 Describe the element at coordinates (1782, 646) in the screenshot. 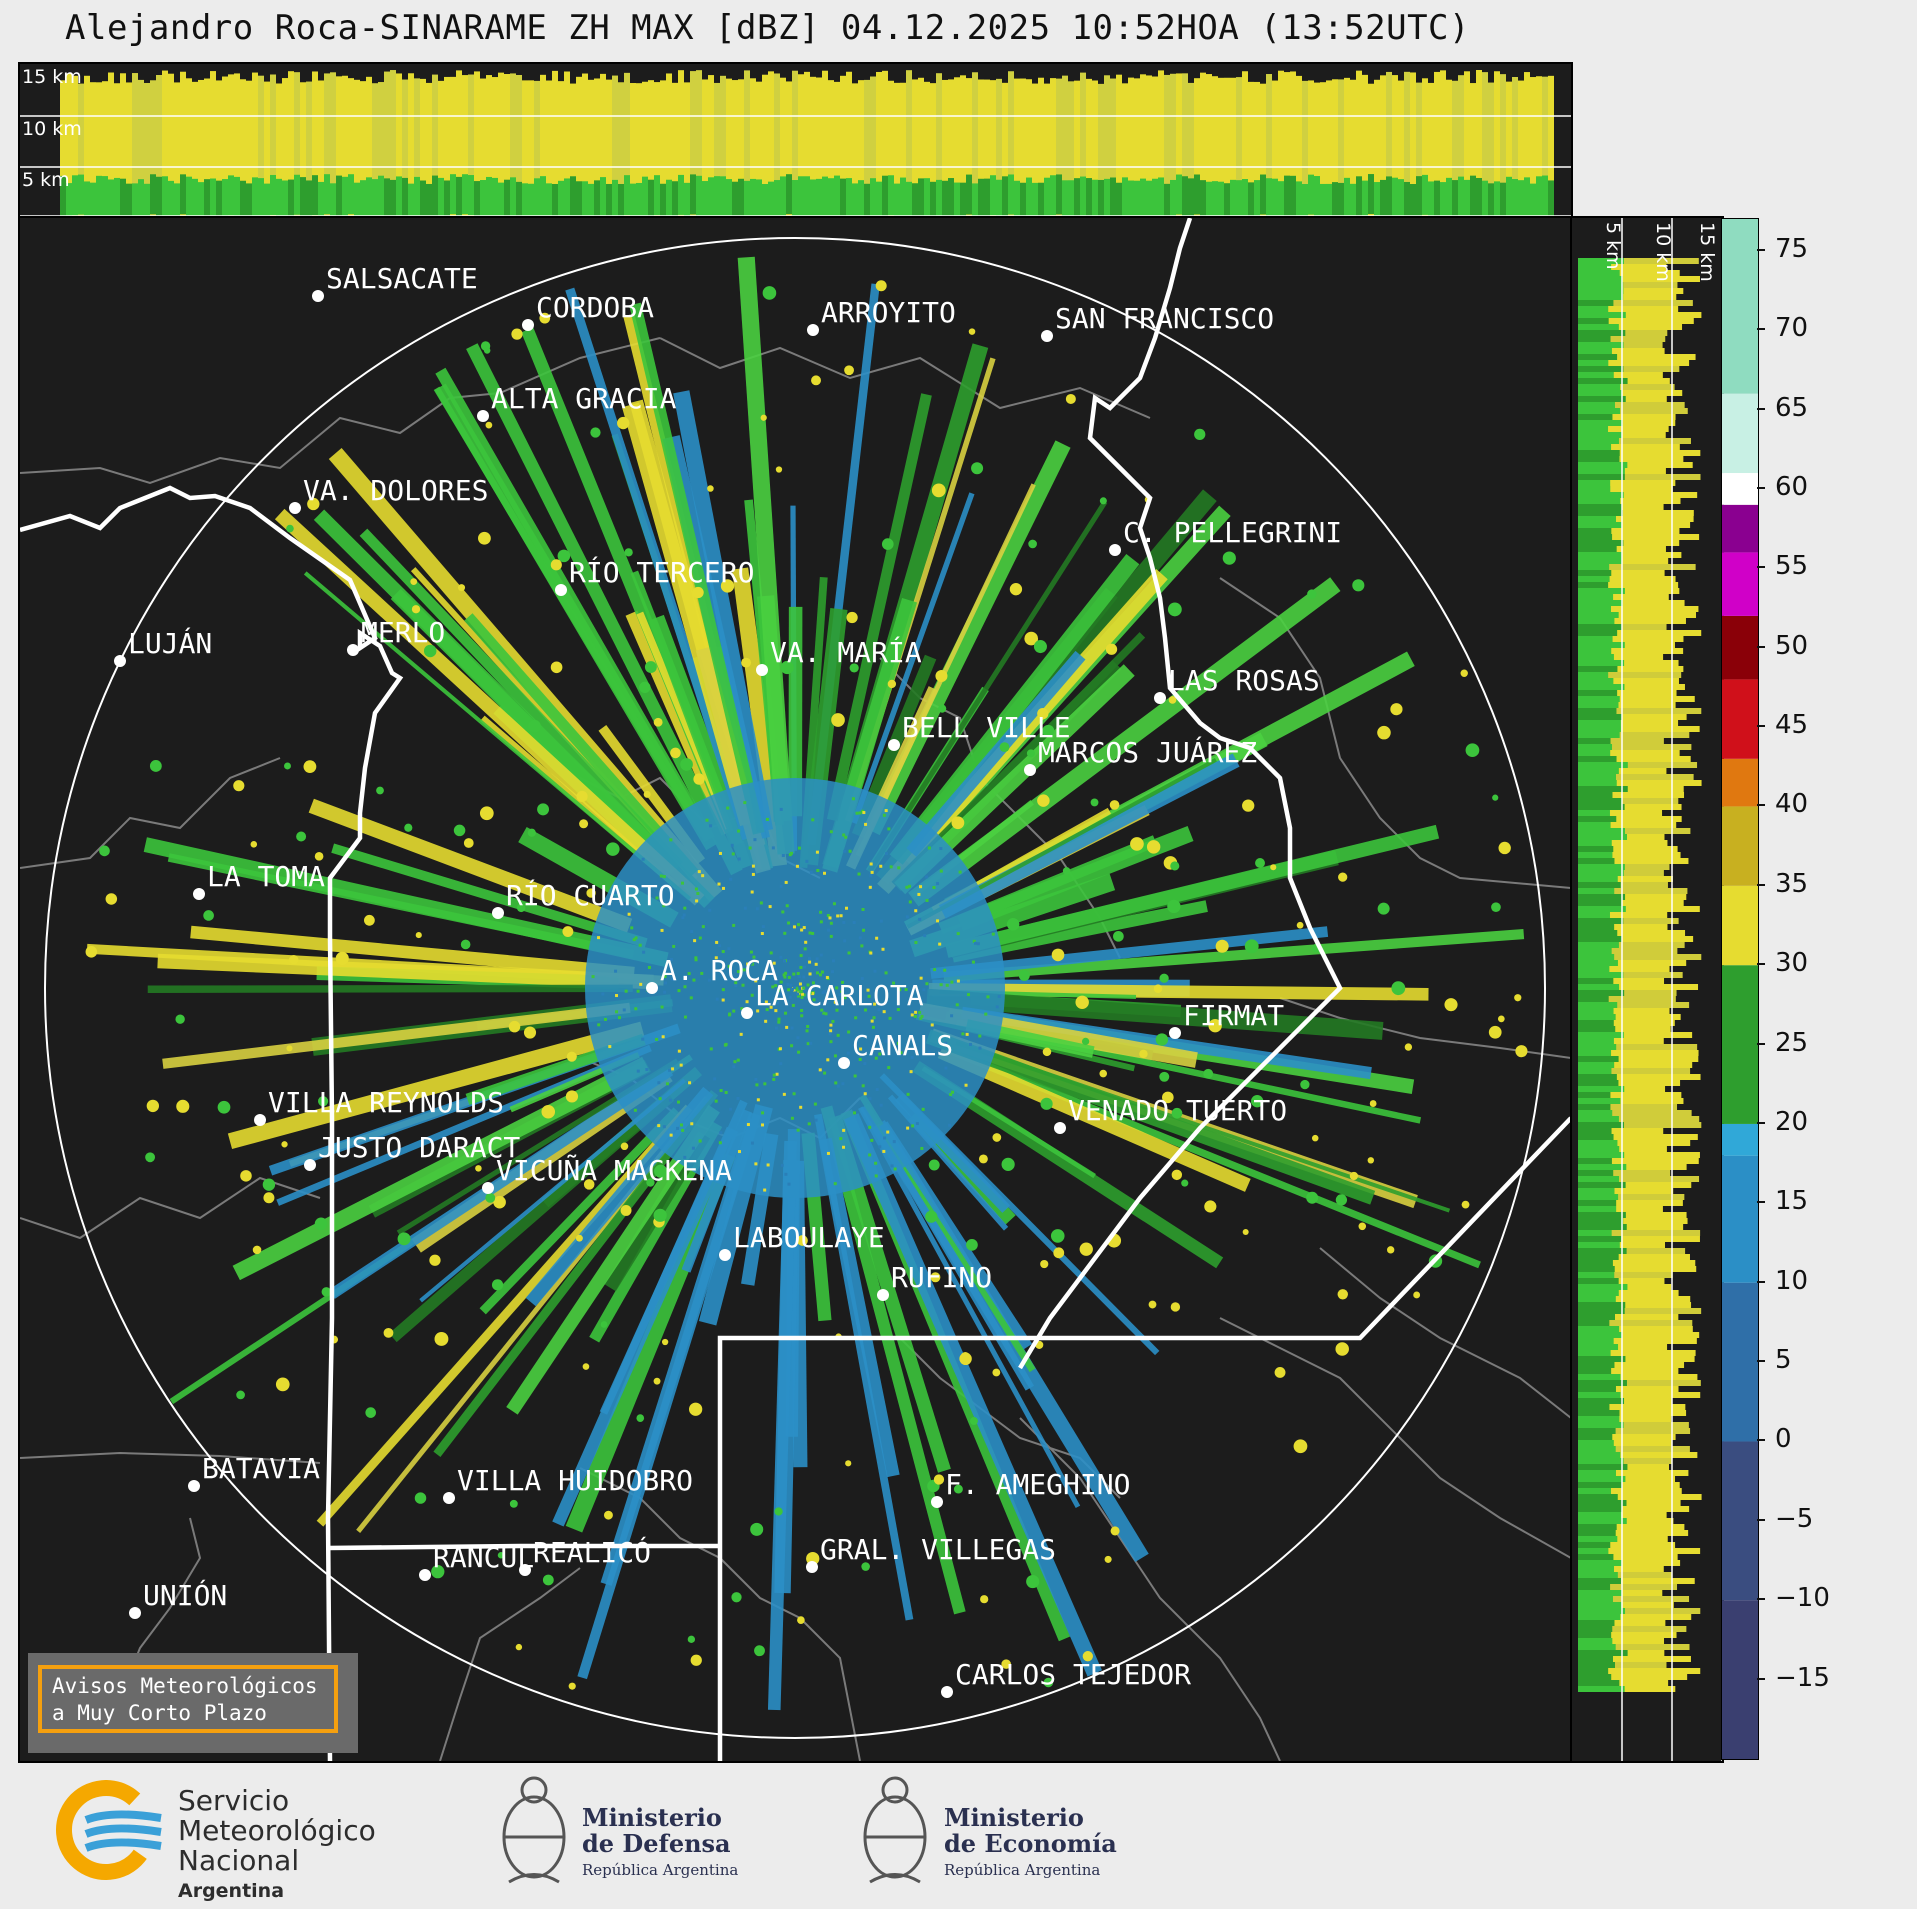

I see `colorbar-tick-label: 50` at that location.